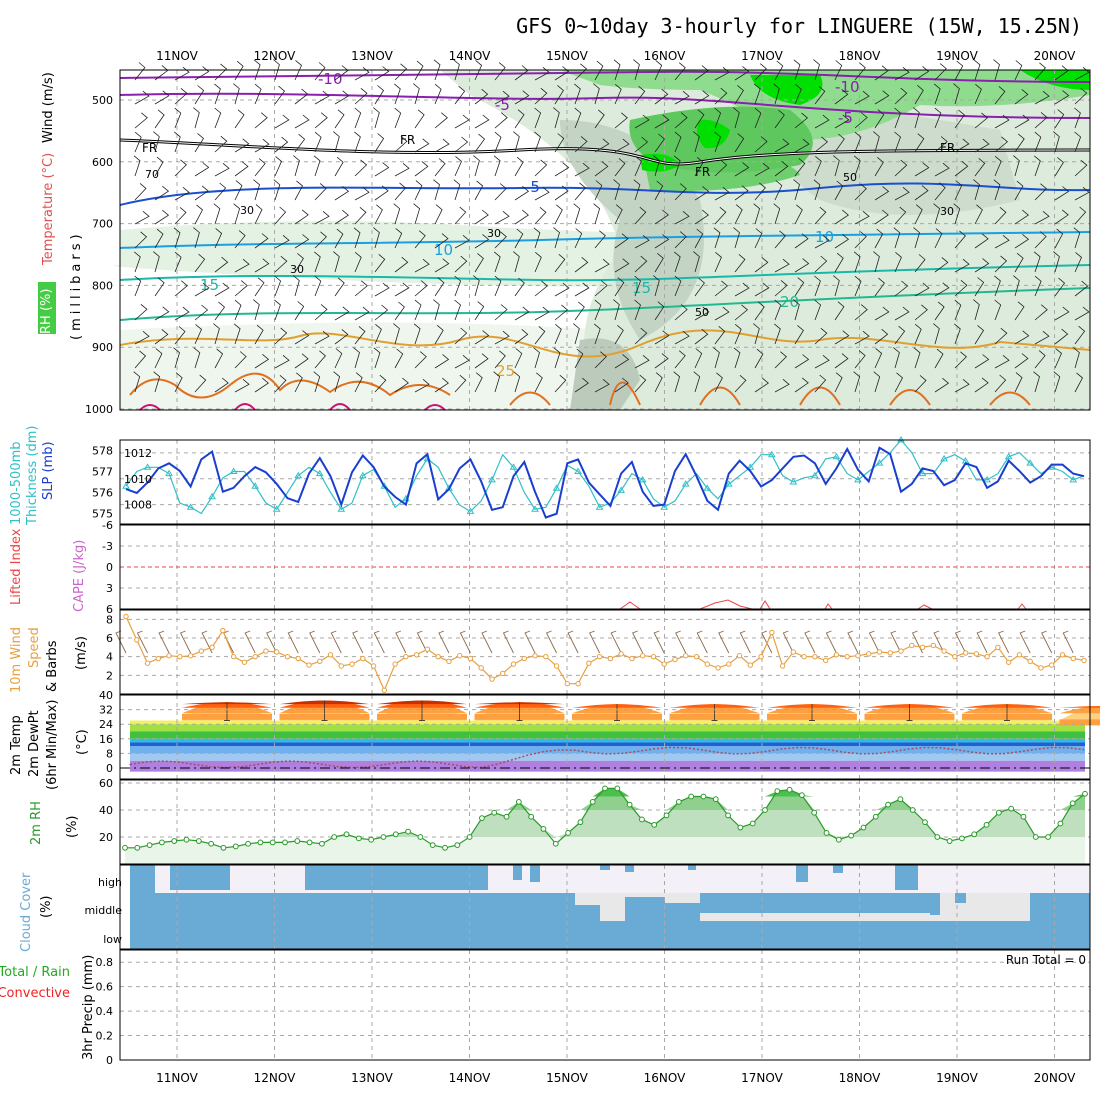 The height and width of the screenshot is (1100, 1100). I want to click on millibars-label: (millibars), so click(76, 285).